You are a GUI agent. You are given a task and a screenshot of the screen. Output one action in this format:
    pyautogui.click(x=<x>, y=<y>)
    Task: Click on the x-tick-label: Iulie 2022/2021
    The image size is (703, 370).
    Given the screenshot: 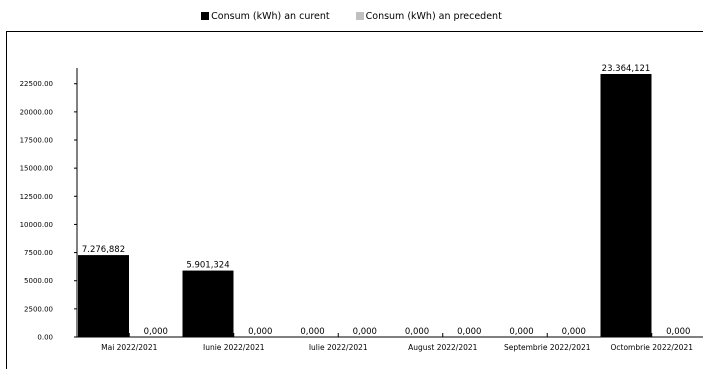 What is the action you would take?
    pyautogui.click(x=338, y=347)
    